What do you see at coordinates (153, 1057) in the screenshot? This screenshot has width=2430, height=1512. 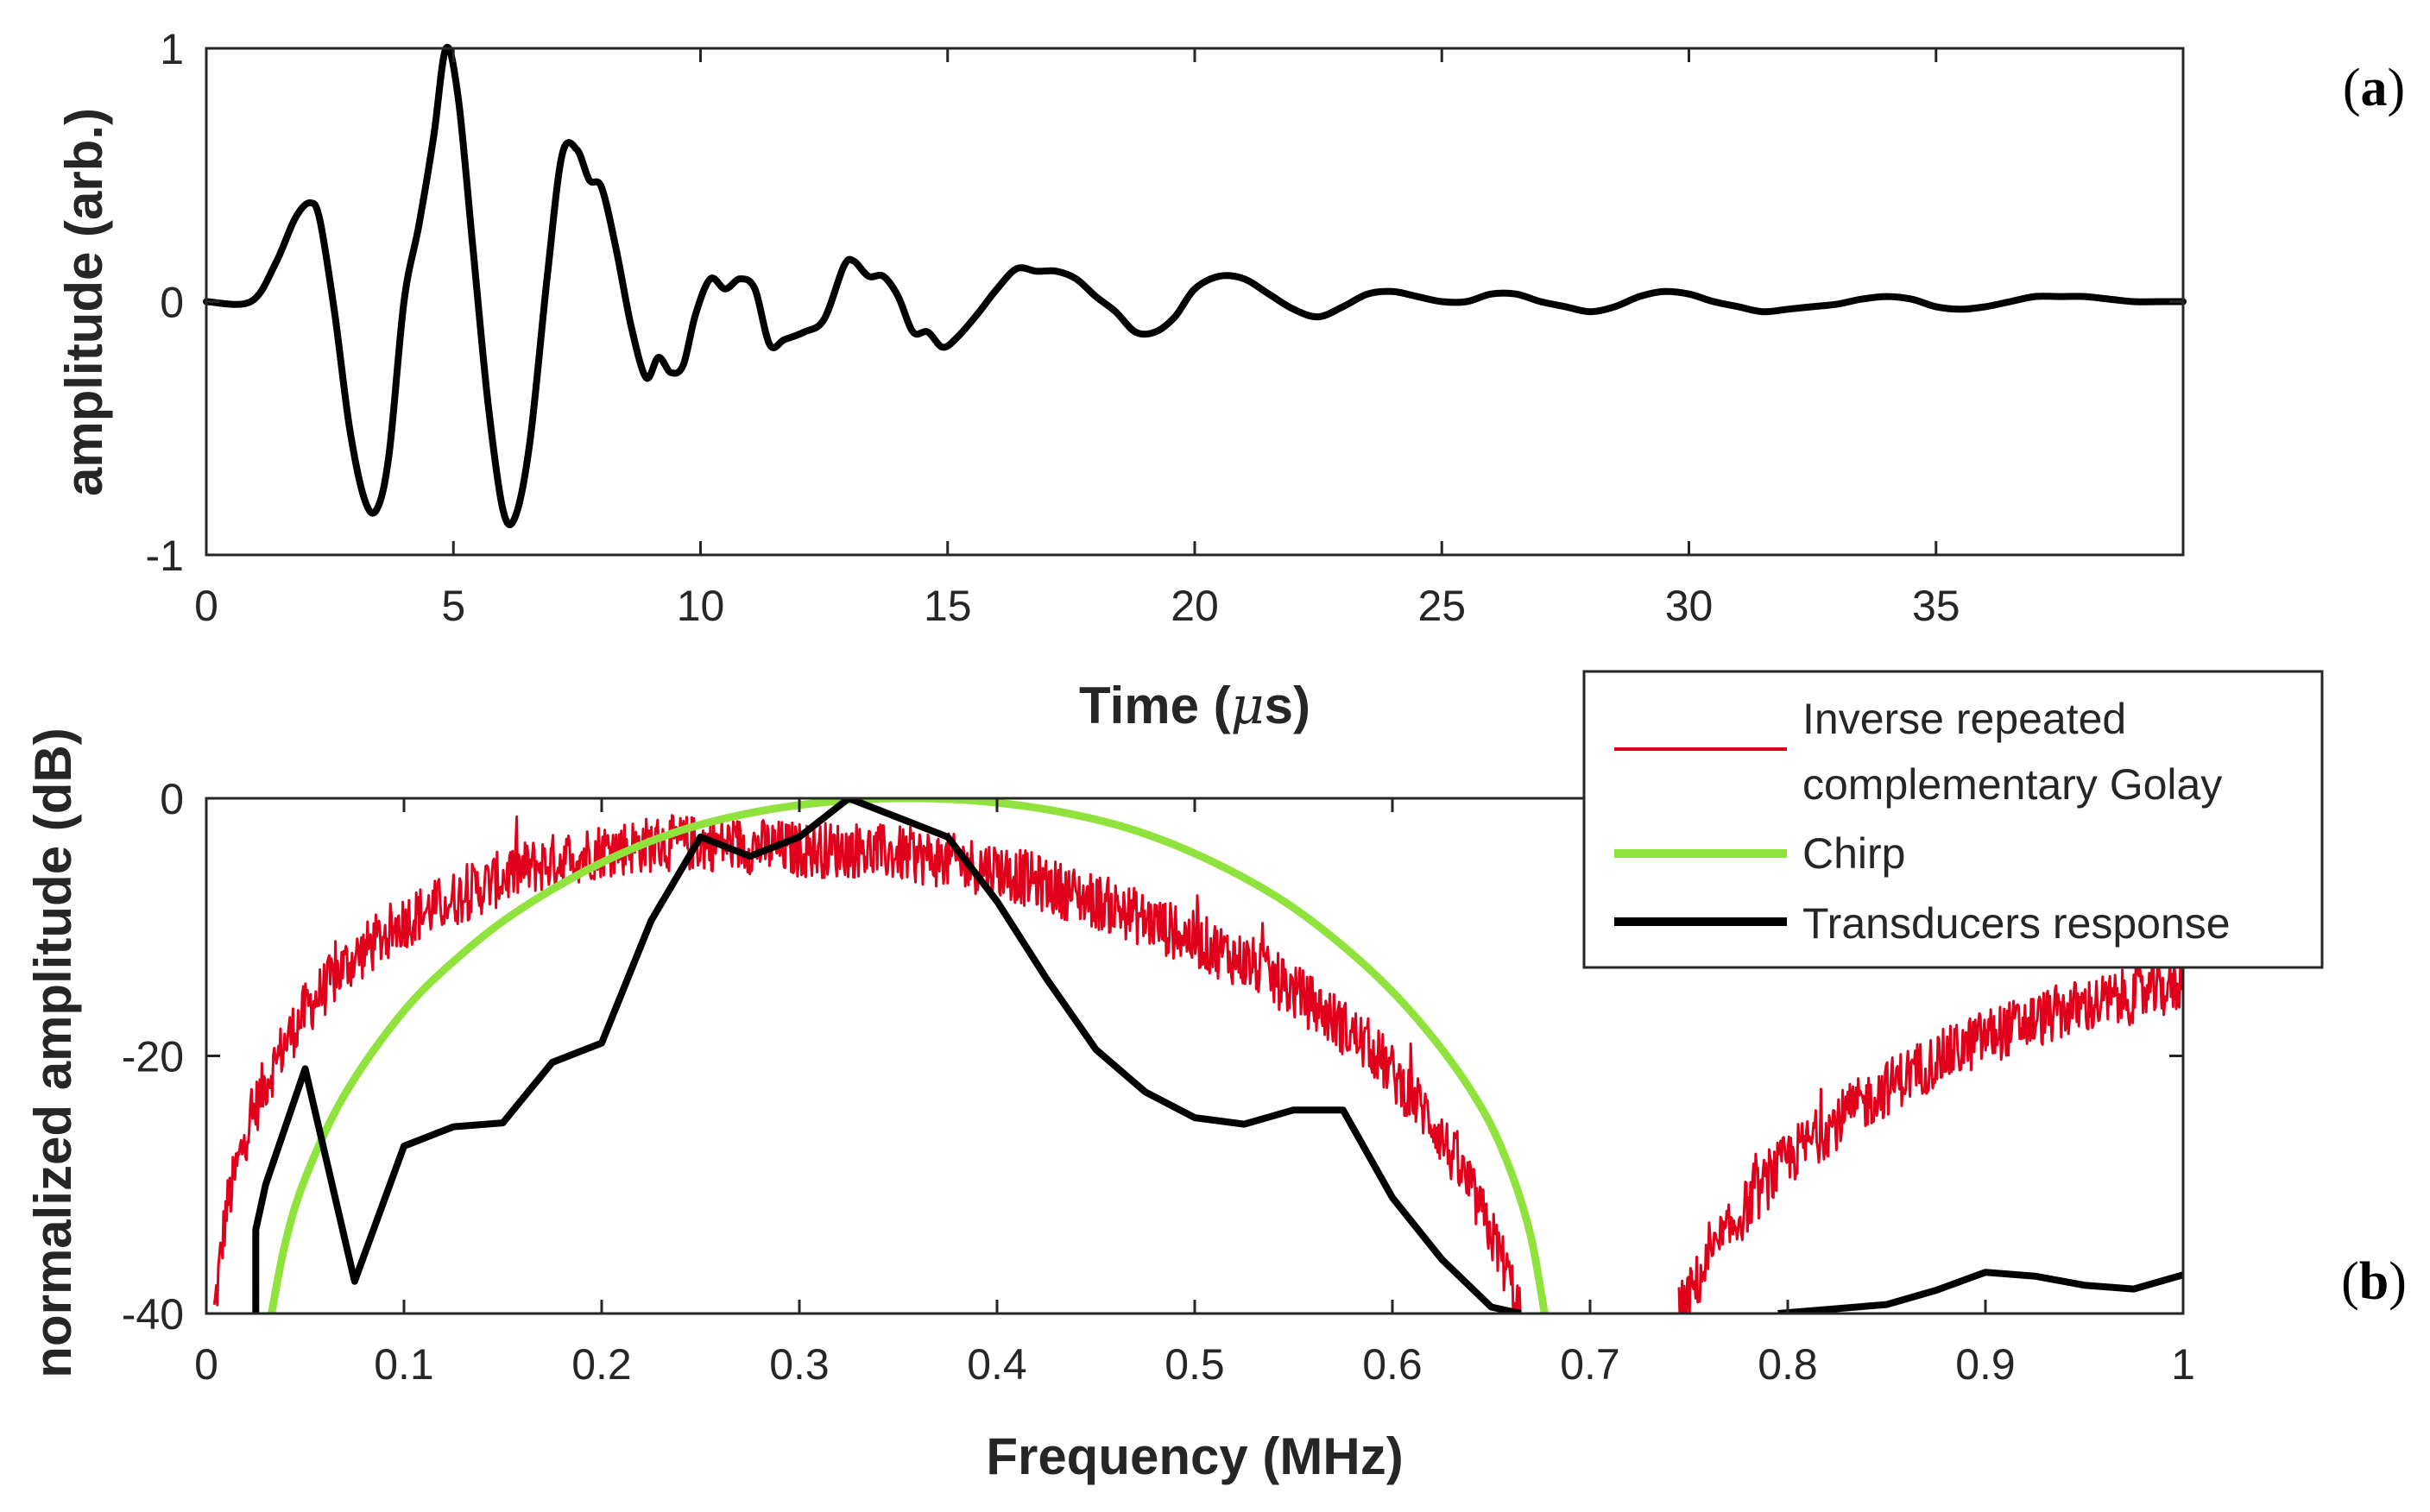 I see `chart-b-y-tick-label: -20` at bounding box center [153, 1057].